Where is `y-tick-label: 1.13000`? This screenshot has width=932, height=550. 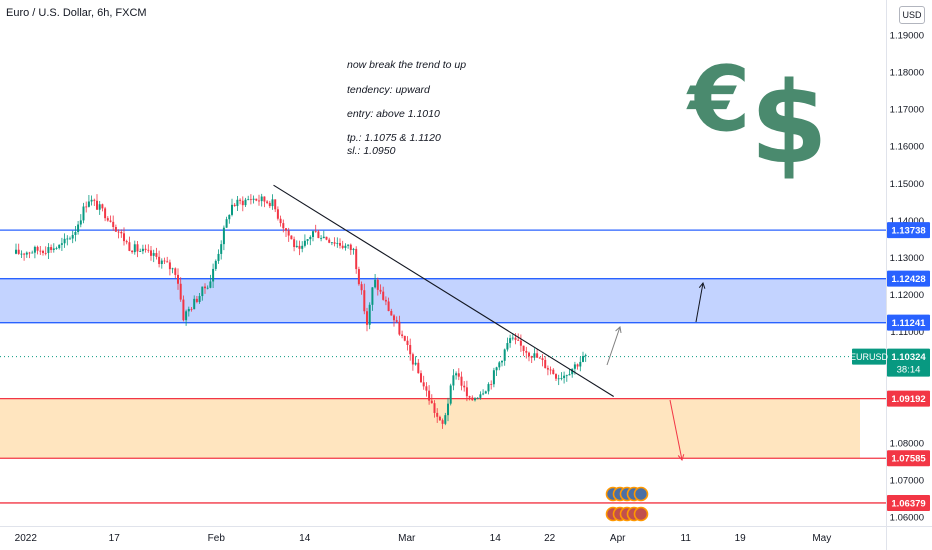 y-tick-label: 1.13000 is located at coordinates (907, 258).